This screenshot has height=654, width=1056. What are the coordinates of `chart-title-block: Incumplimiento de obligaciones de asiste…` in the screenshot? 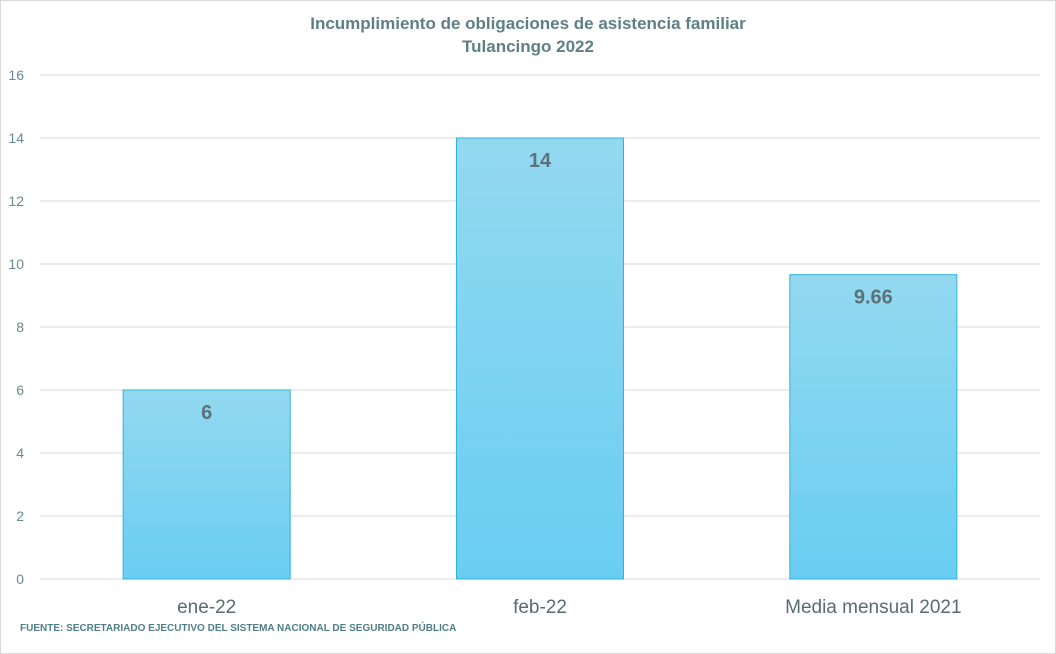 It's located at (528, 35).